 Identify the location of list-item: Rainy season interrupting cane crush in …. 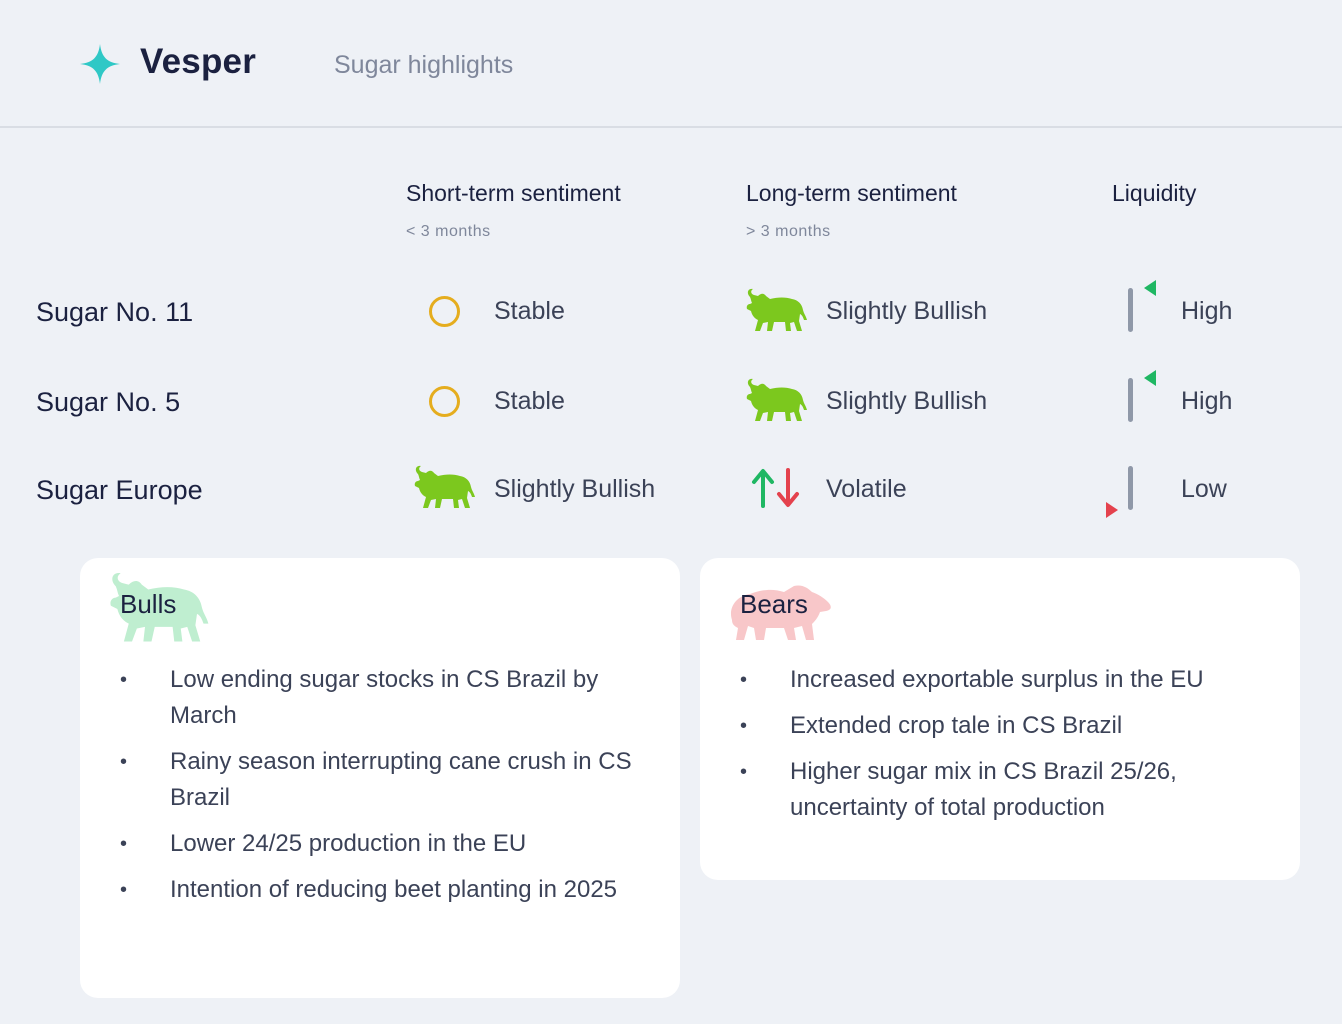
(385, 780).